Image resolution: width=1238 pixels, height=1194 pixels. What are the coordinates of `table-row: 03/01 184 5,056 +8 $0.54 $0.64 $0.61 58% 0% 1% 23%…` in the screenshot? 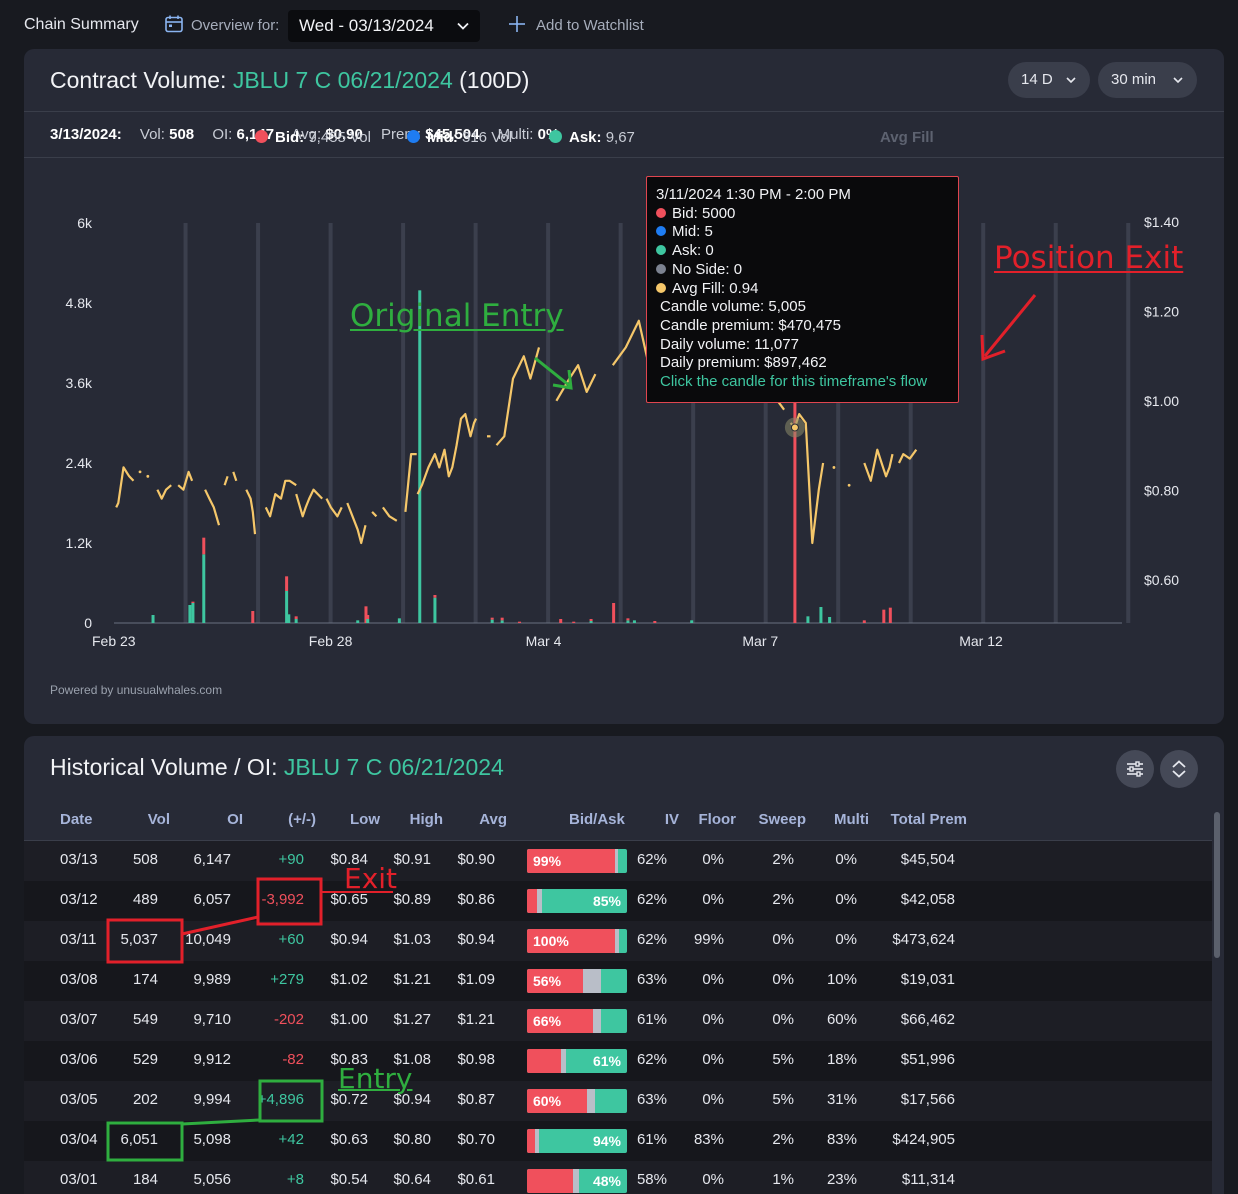 It's located at (618, 1177).